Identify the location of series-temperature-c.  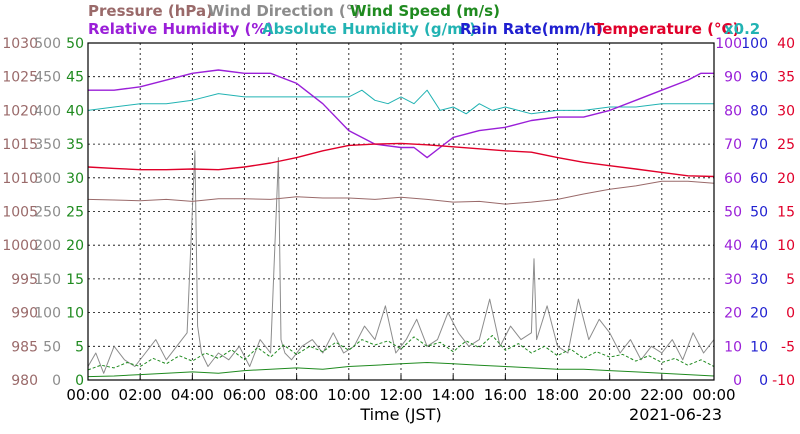
(401, 160).